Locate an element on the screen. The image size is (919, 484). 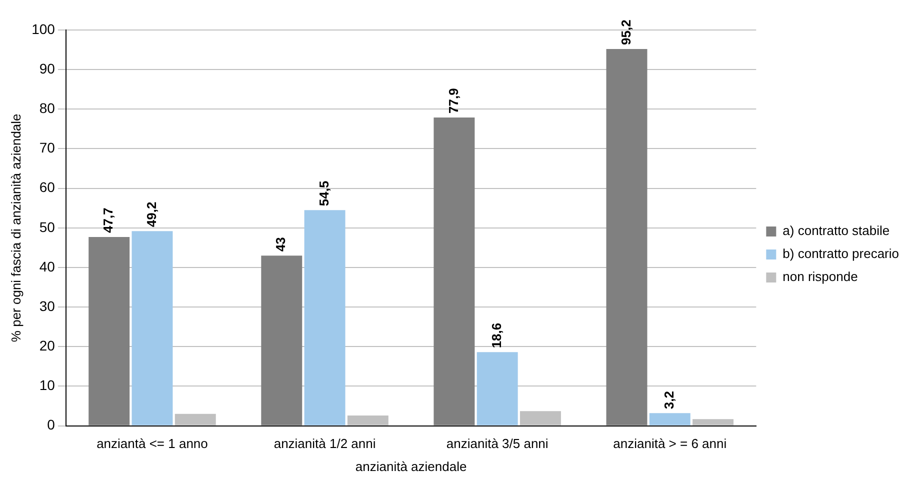
data-label: 54,5 is located at coordinates (324, 193).